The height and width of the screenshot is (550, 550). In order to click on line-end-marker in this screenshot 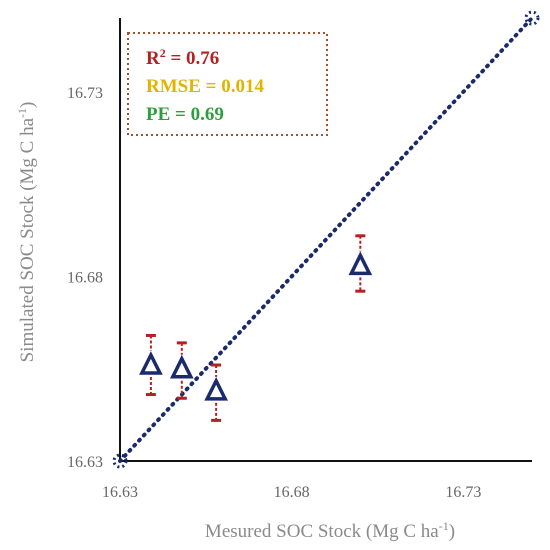, I will do `click(532, 18)`.